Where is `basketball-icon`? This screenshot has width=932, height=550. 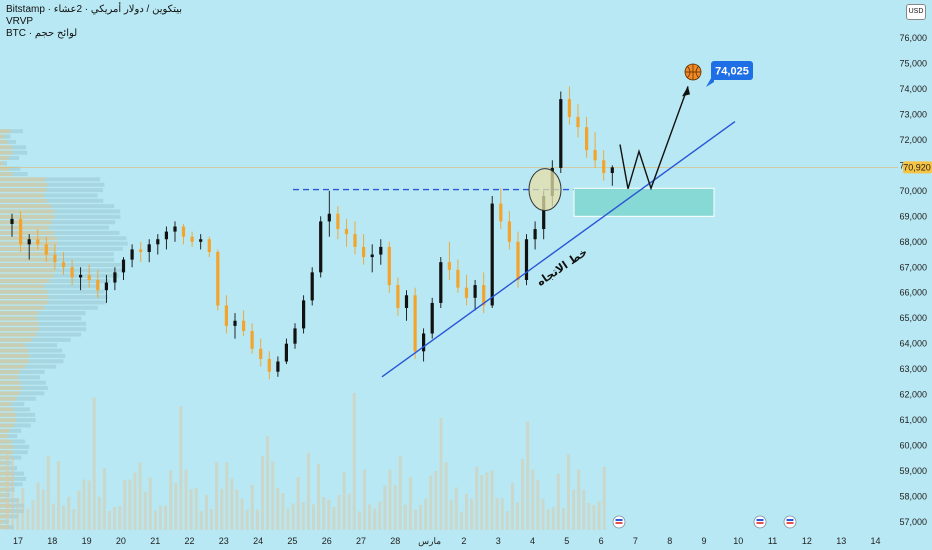
basketball-icon is located at coordinates (693, 72).